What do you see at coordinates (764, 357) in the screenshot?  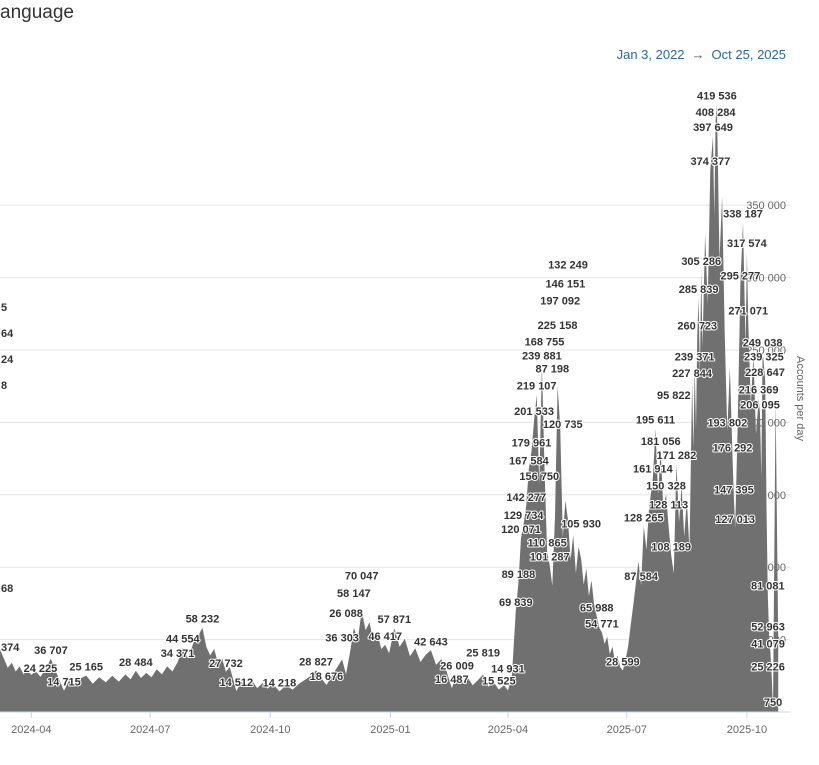 I see `data-label: 239 325` at bounding box center [764, 357].